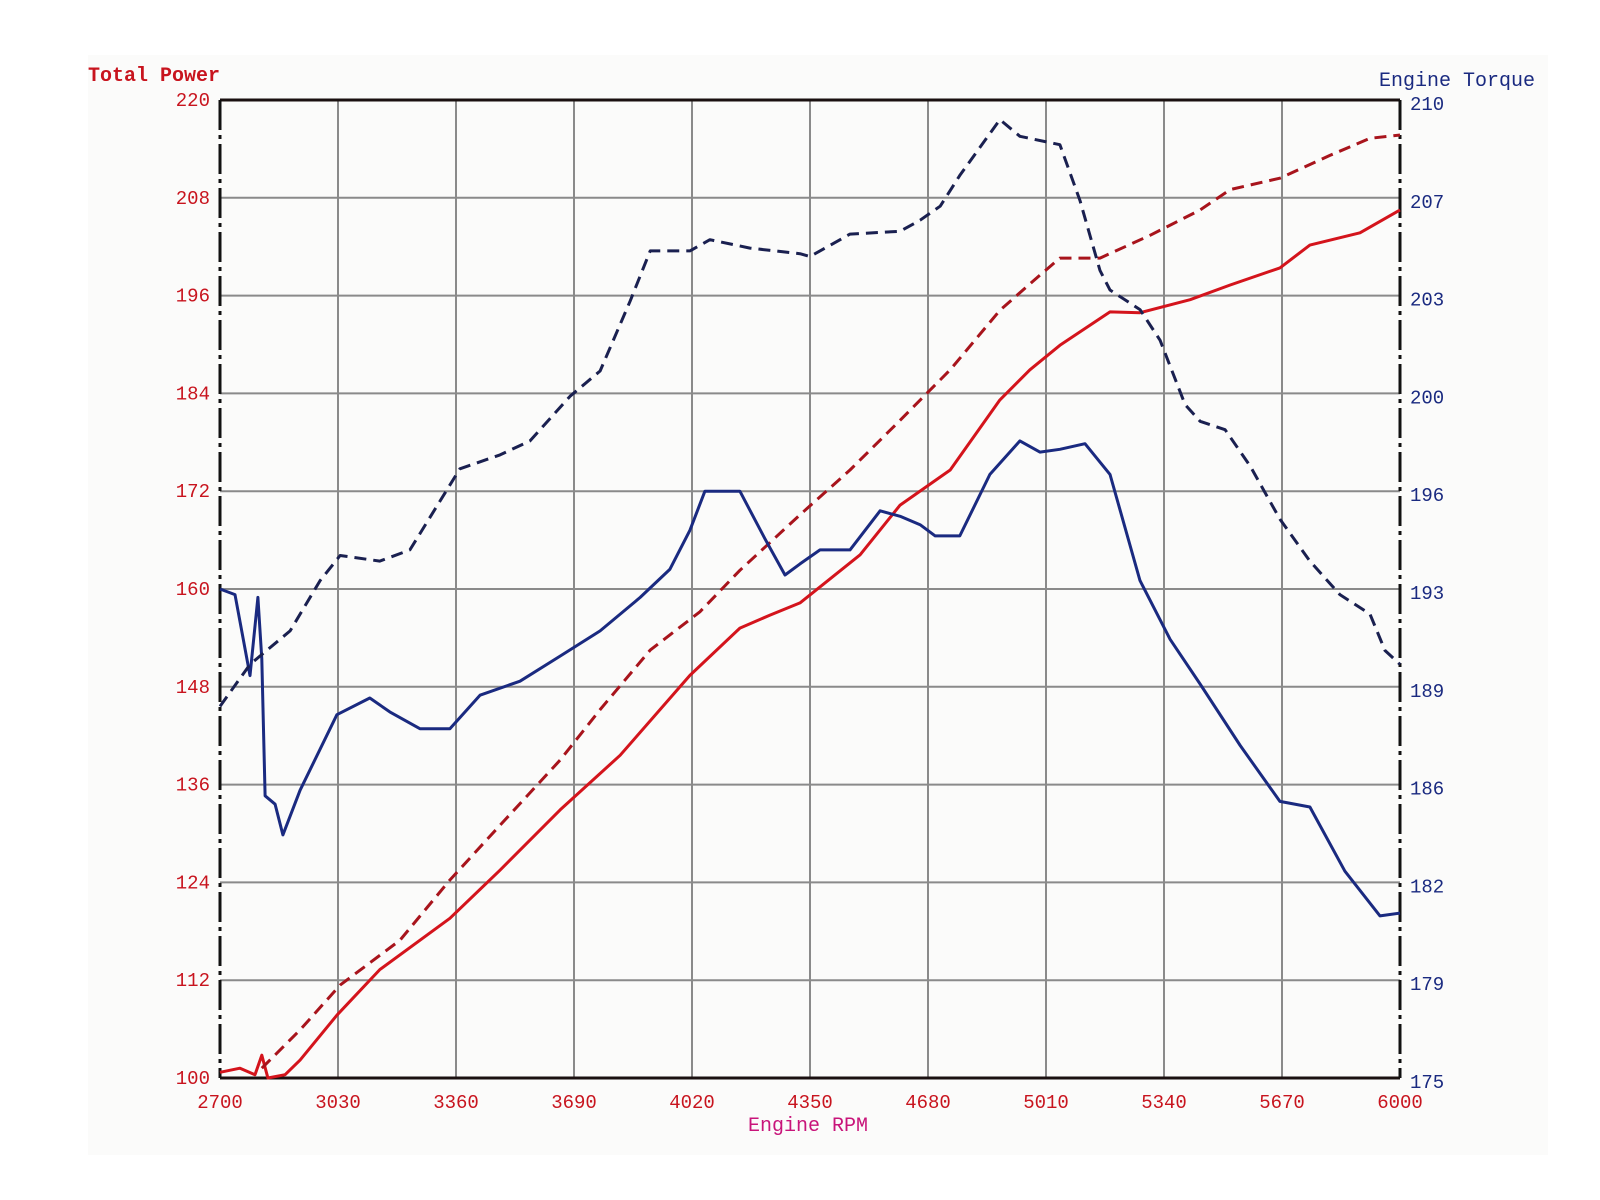  Describe the element at coordinates (193, 688) in the screenshot. I see `left-tick-label: 148` at that location.